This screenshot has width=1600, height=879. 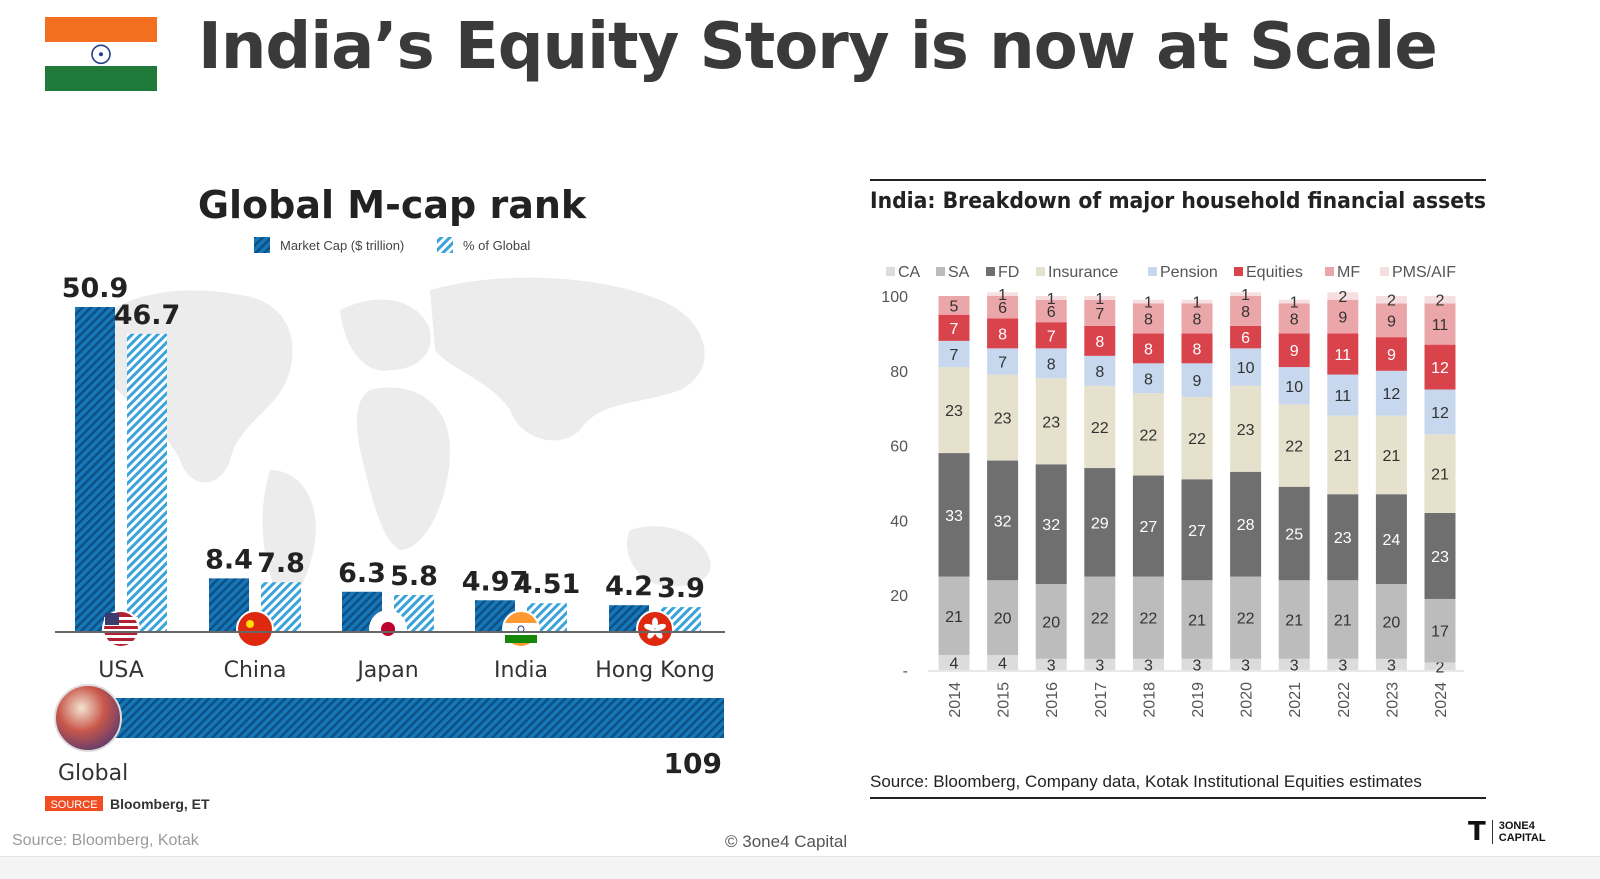 I want to click on segment-mf-2018, so click(x=1148, y=318).